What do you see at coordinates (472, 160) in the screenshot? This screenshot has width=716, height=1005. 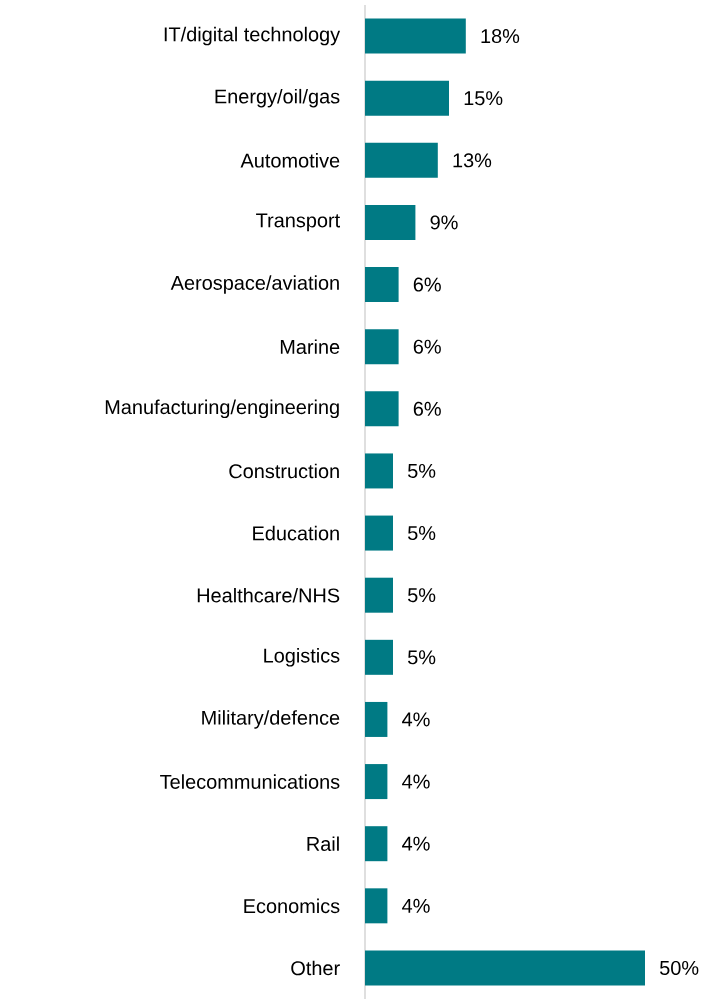 I see `data-label: 13%` at bounding box center [472, 160].